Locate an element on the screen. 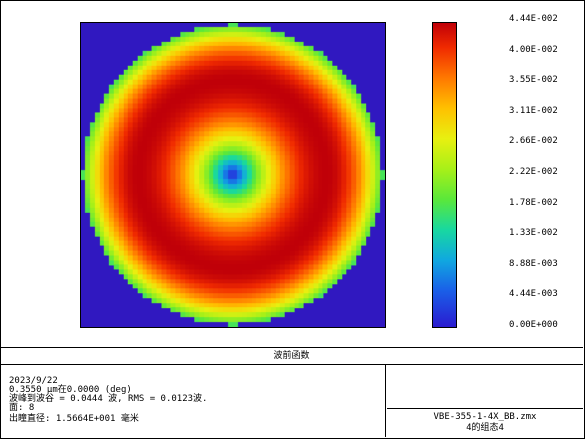 The image size is (585, 439). colorbar-tick-label: 4.44E-002 is located at coordinates (533, 19).